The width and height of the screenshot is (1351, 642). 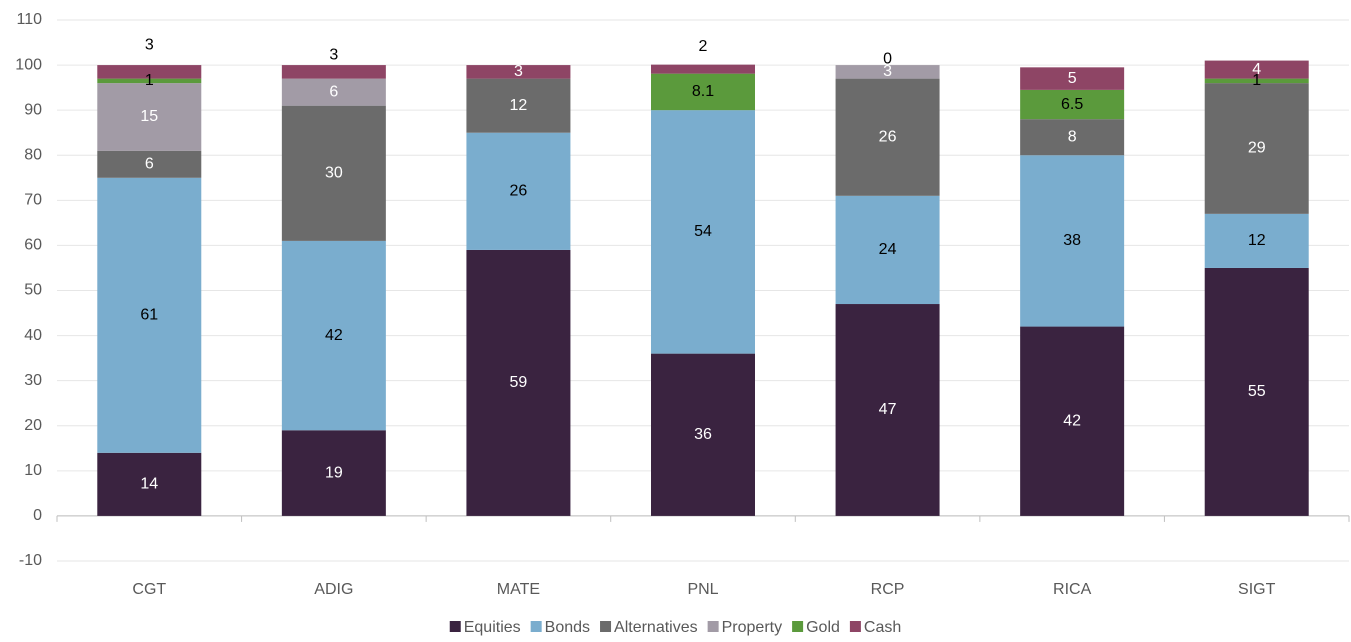 I want to click on y-tick-label: 0, so click(x=37, y=515).